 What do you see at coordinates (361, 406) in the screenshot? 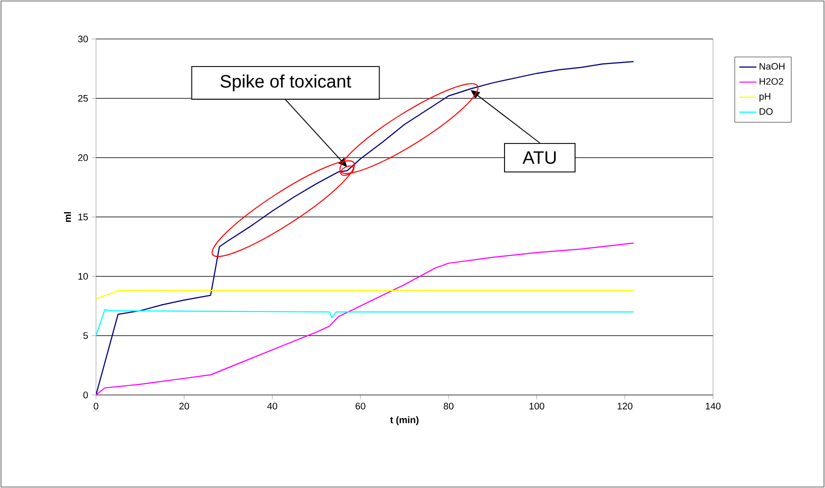
I see `x-tick-label: 60` at bounding box center [361, 406].